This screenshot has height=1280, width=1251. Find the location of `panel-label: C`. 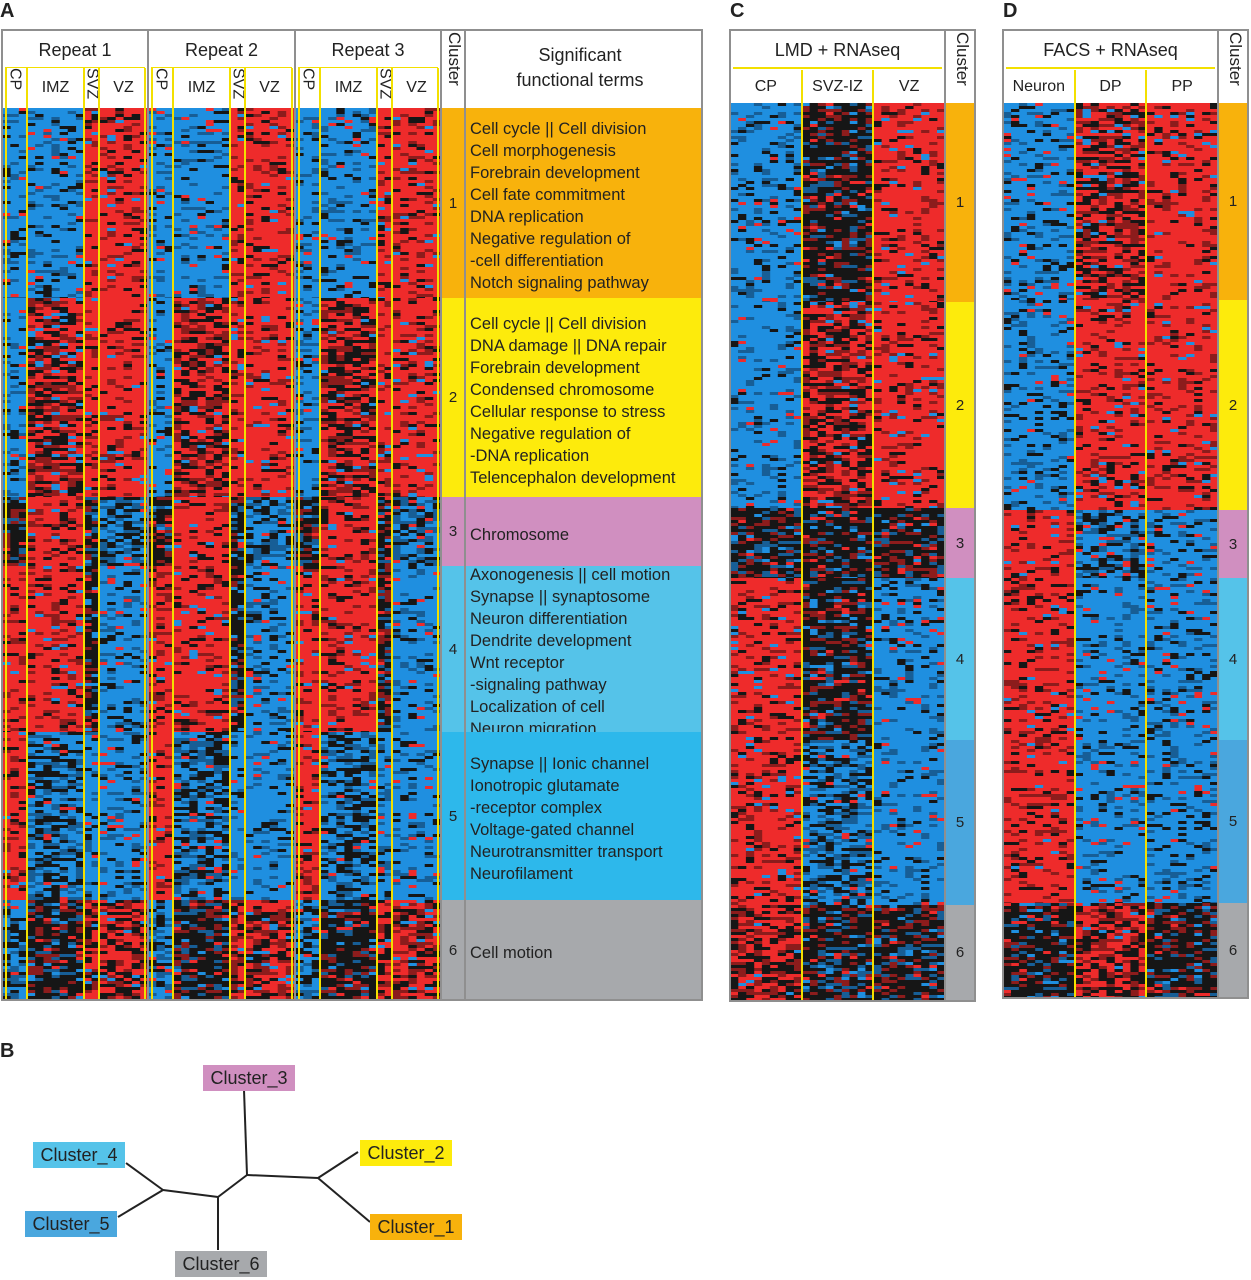

panel-label: C is located at coordinates (737, 11).